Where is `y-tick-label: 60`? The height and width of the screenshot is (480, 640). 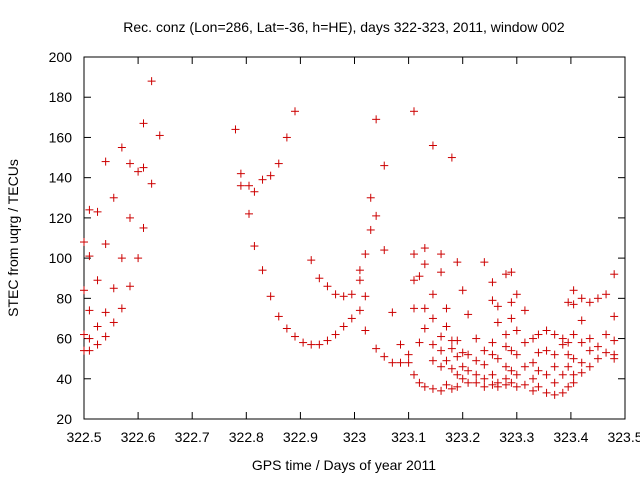 y-tick-label: 60 is located at coordinates (64, 339).